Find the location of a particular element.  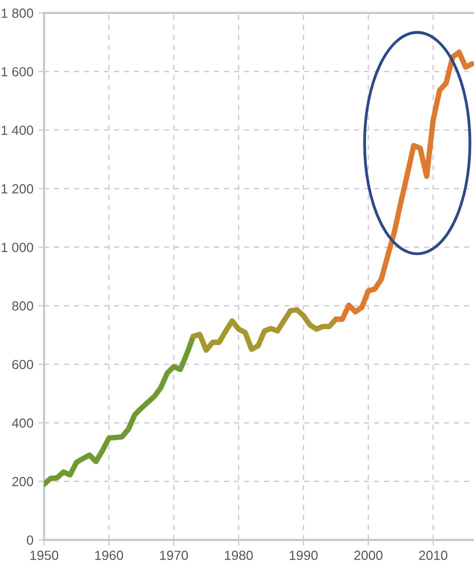

x-tick-label: 2010 is located at coordinates (433, 555).